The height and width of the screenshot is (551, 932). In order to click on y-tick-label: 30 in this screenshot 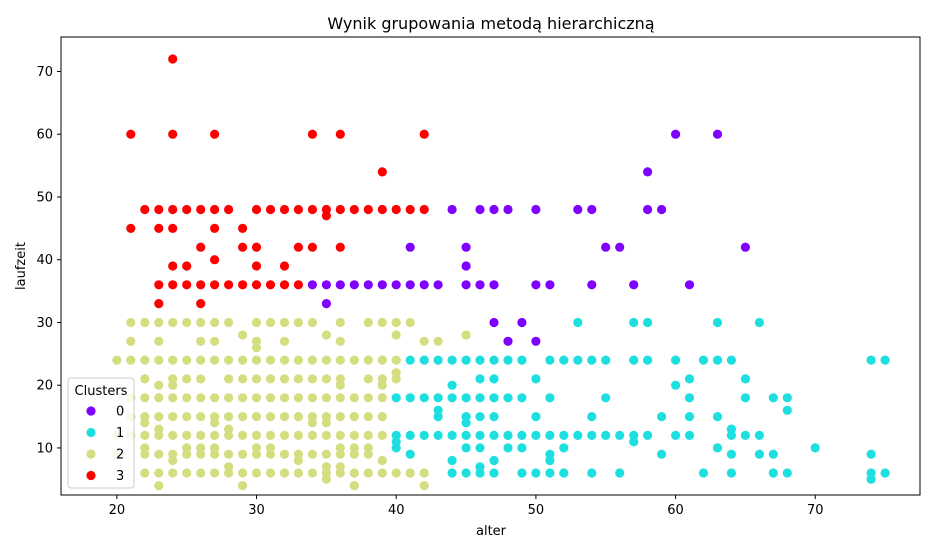, I will do `click(44, 323)`.